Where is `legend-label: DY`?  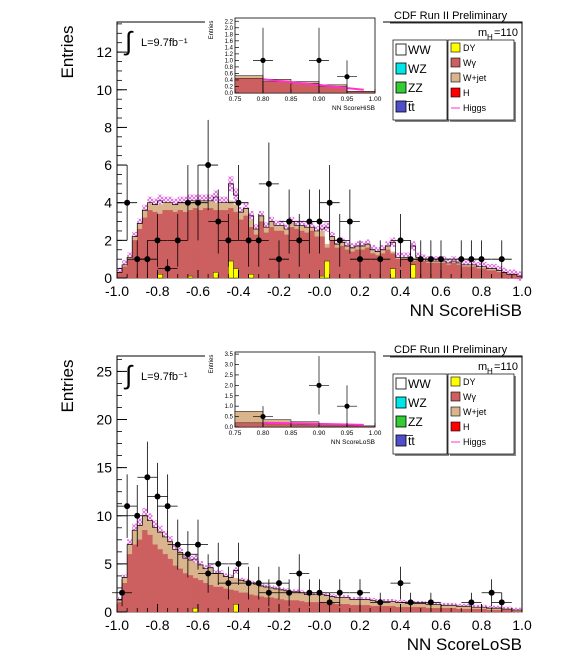
legend-label: DY is located at coordinates (469, 48).